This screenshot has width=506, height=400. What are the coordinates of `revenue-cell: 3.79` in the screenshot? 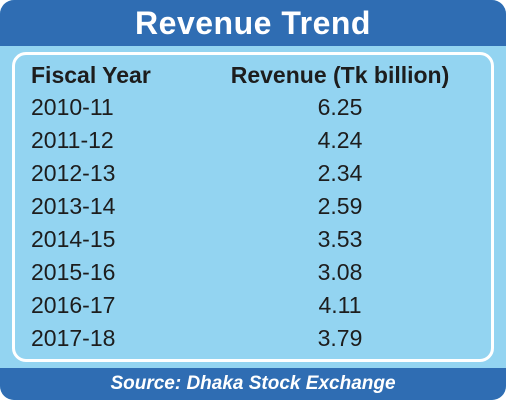 It's located at (340, 338).